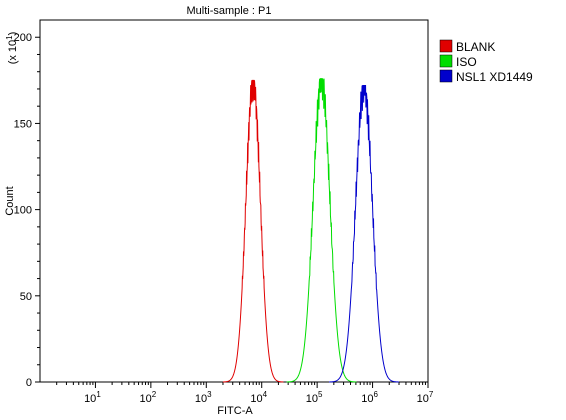  What do you see at coordinates (258, 397) in the screenshot?
I see `x-tick-label: 10⁴` at bounding box center [258, 397].